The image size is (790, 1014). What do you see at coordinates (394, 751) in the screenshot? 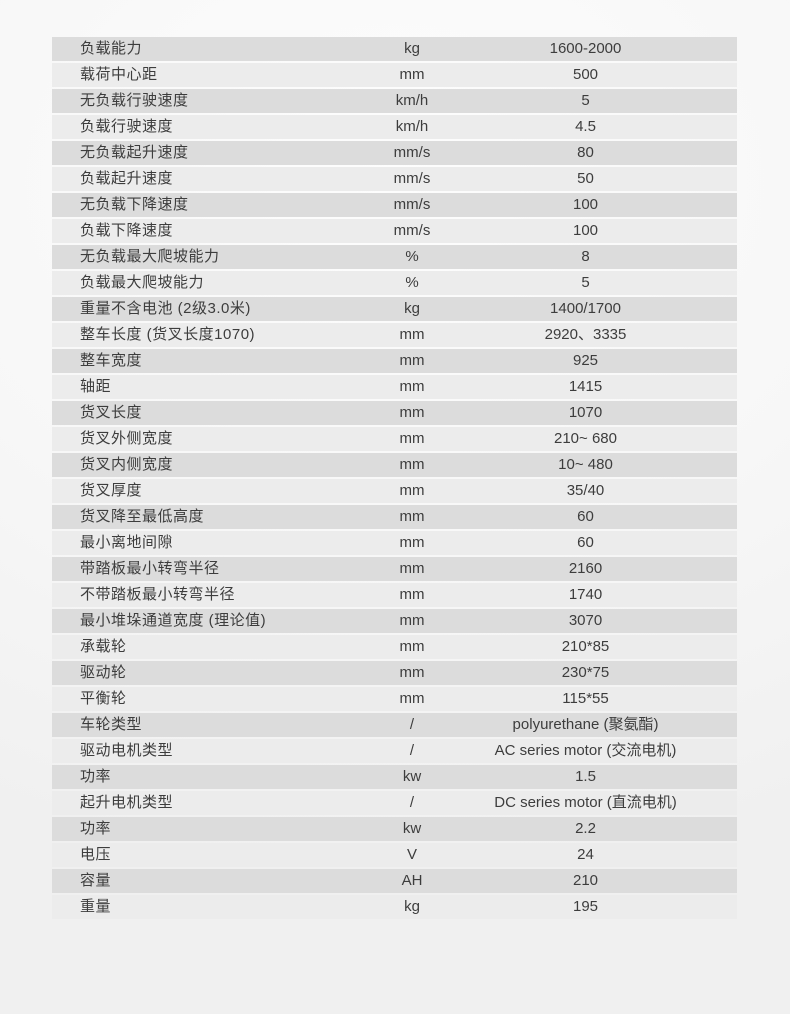
I see `table-row: 驱动电机类型 / AC series motor (交流电机)` at bounding box center [394, 751].